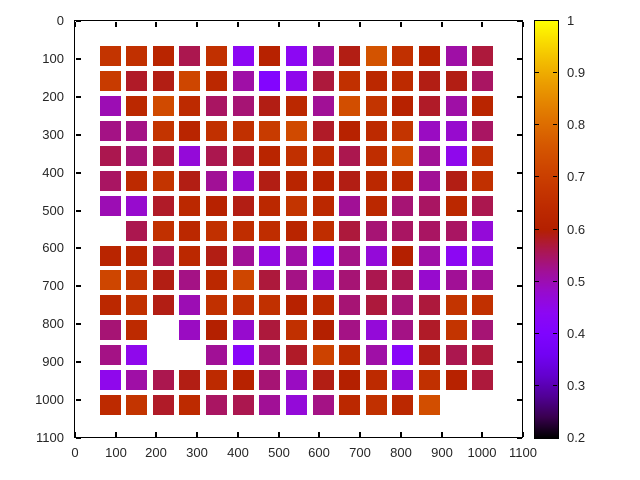 Image resolution: width=640 pixels, height=480 pixels. I want to click on x-tick-label: 500, so click(279, 452).